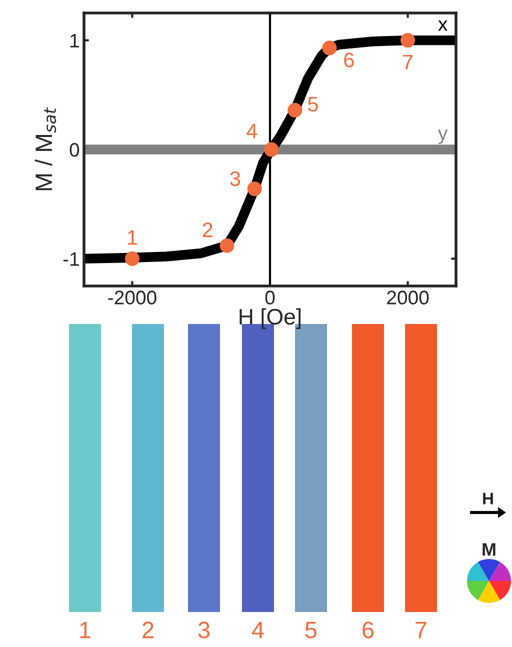  Describe the element at coordinates (313, 104) in the screenshot. I see `annotation: 5` at that location.